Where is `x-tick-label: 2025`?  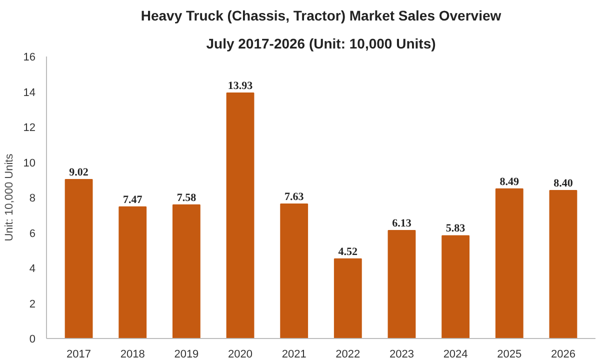
x-tick-label: 2025 is located at coordinates (509, 354).